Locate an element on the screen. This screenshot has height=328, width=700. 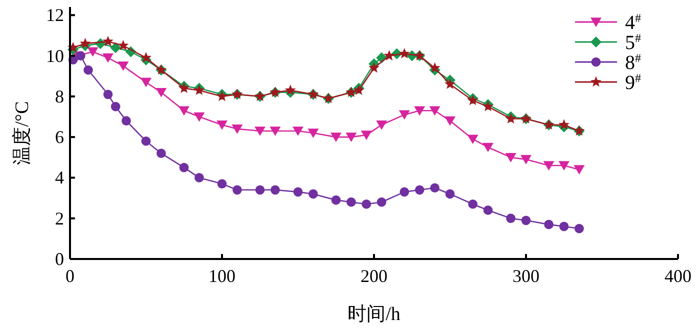
x-axis-title: 时间/h is located at coordinates (374, 314).